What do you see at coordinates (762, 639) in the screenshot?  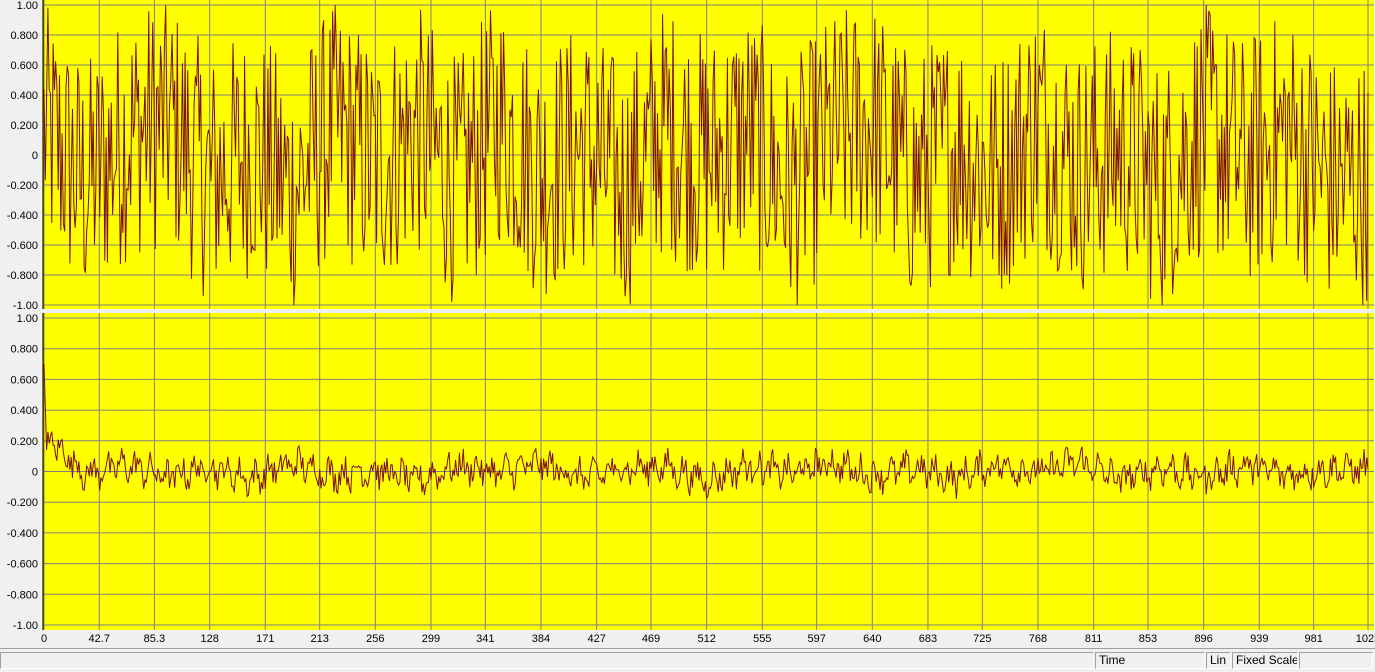 I see `x-tick-label: 555` at bounding box center [762, 639].